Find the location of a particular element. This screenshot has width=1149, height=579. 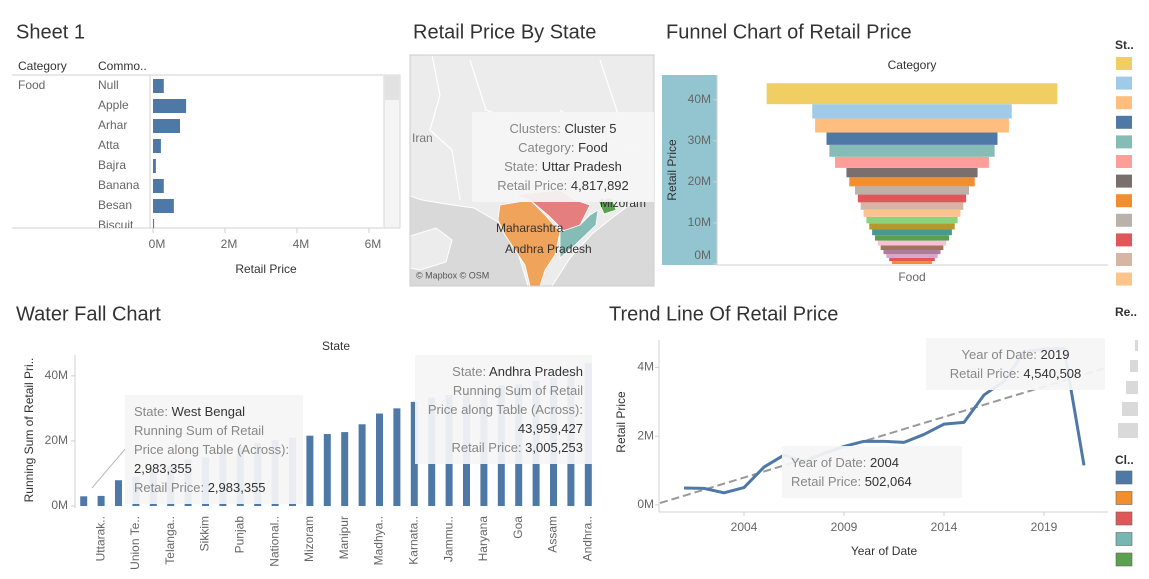

tooltip-value: 4,540,508 is located at coordinates (1052, 373).